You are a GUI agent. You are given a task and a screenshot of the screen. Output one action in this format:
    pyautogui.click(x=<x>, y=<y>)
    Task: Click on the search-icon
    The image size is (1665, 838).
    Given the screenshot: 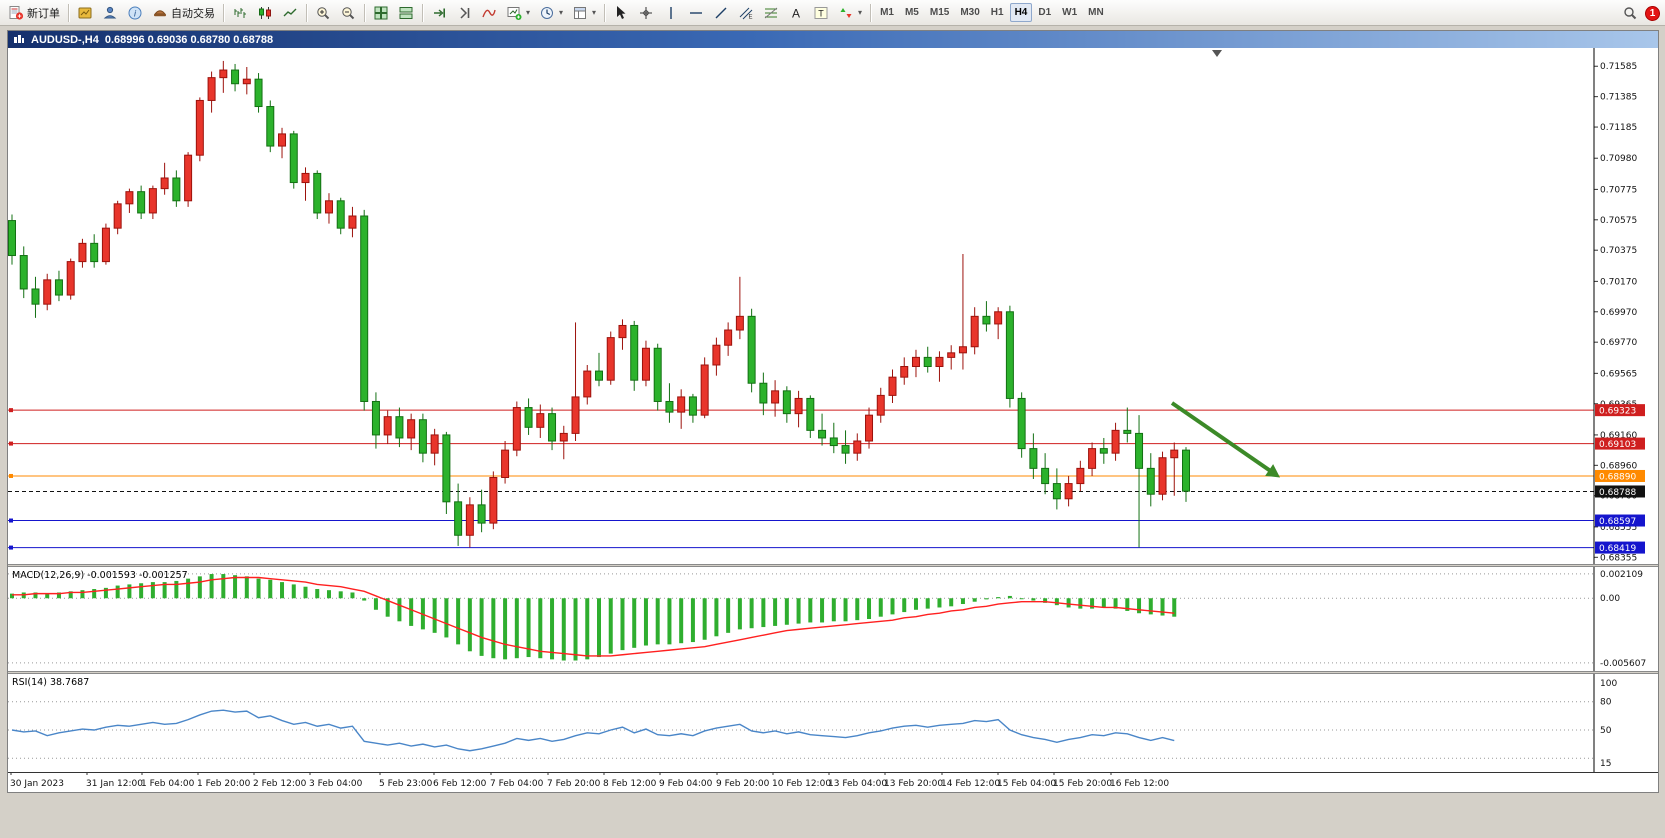 What is the action you would take?
    pyautogui.click(x=1630, y=13)
    